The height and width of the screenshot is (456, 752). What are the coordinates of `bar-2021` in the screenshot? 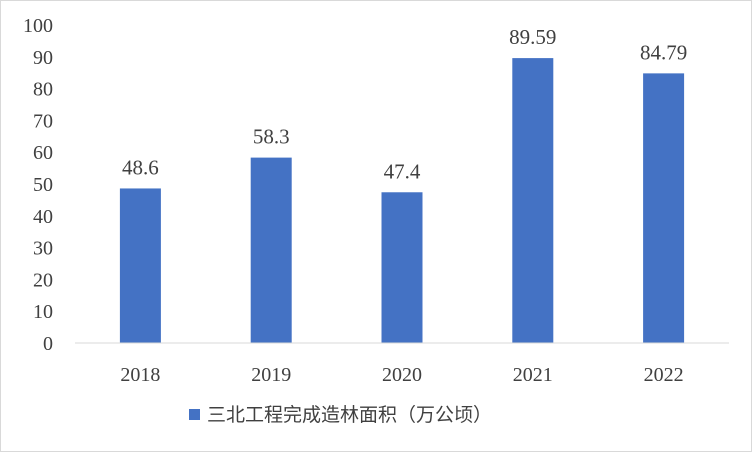 It's located at (533, 201).